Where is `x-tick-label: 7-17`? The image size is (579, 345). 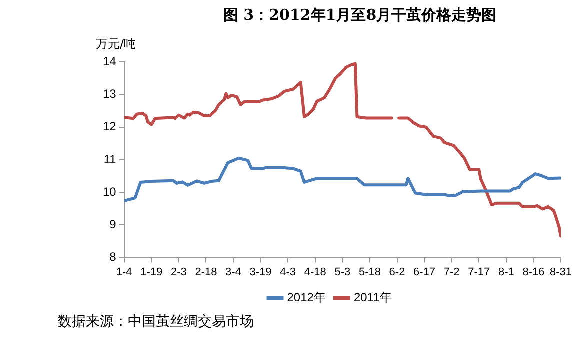 x-tick-label: 7-17 is located at coordinates (479, 272).